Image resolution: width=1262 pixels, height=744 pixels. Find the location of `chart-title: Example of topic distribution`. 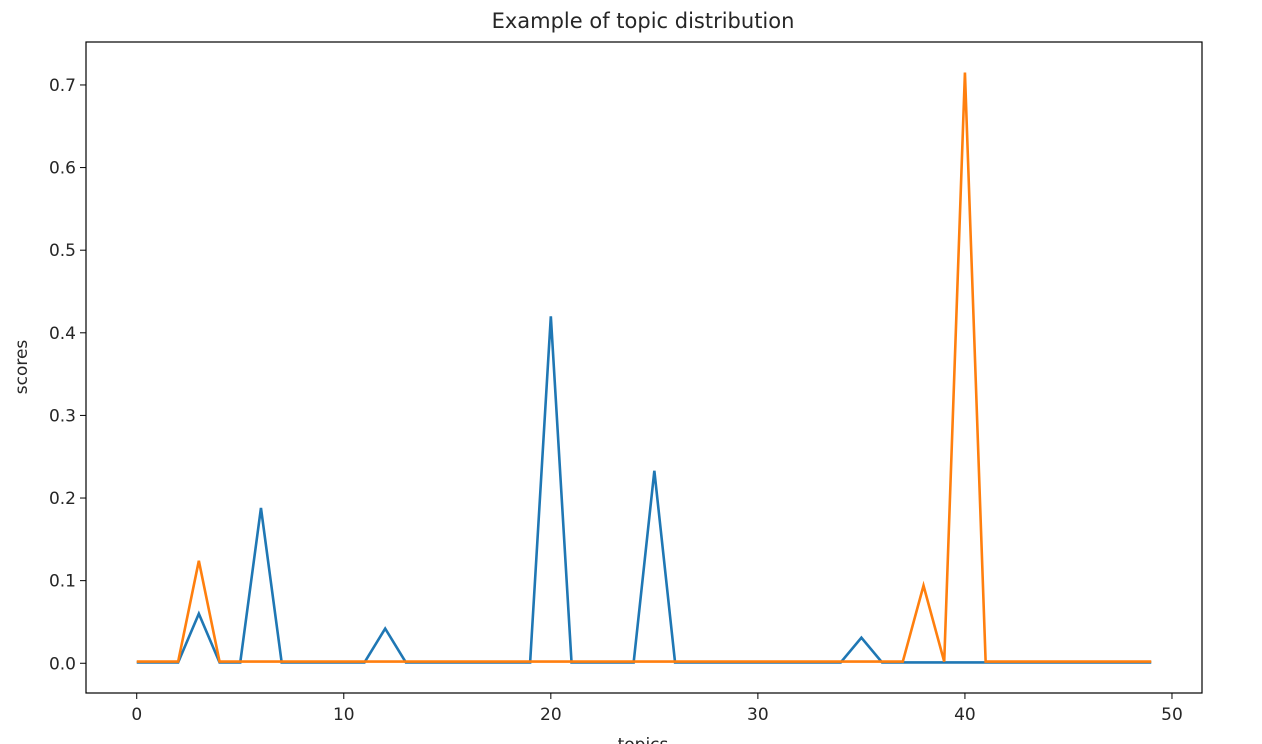

chart-title: Example of topic distribution is located at coordinates (643, 21).